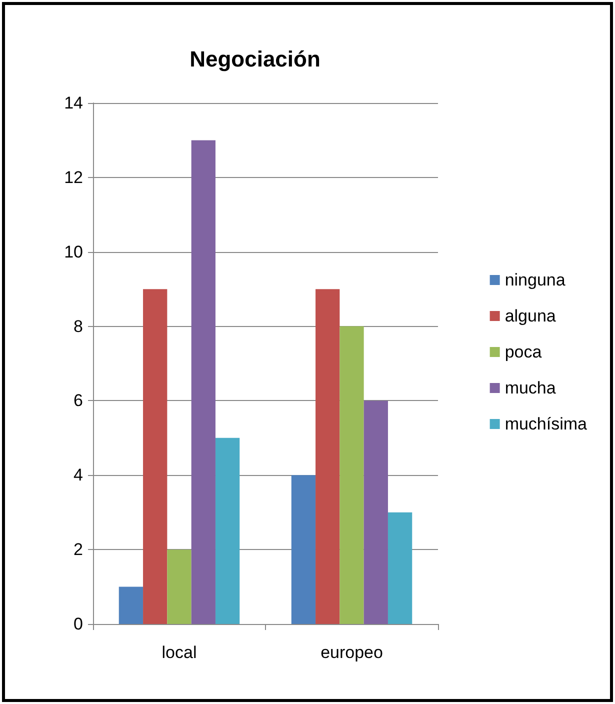 This screenshot has height=704, width=615. Describe the element at coordinates (179, 652) in the screenshot. I see `x-tick-label: local` at that location.